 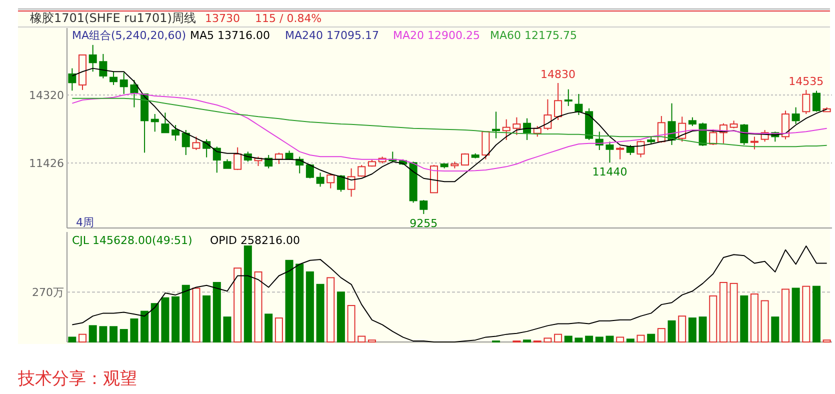 I want to click on text: MA20 12900.25, so click(x=436, y=35).